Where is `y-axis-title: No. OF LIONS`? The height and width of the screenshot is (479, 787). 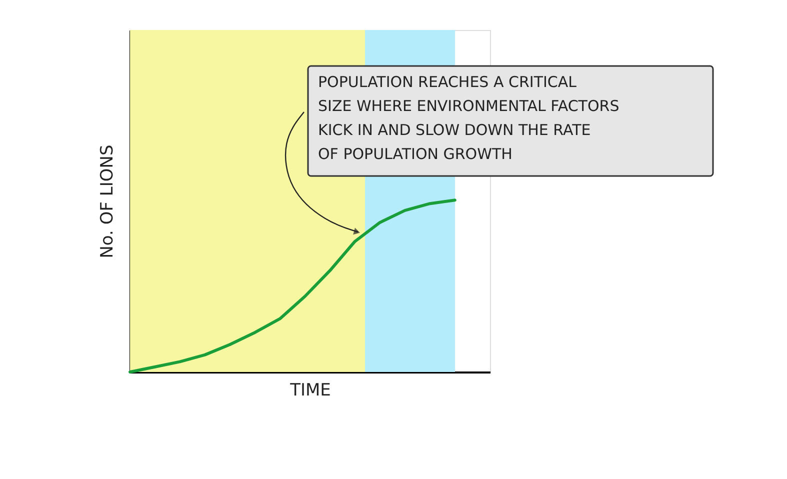
y-axis-title: No. OF LIONS is located at coordinates (108, 201).